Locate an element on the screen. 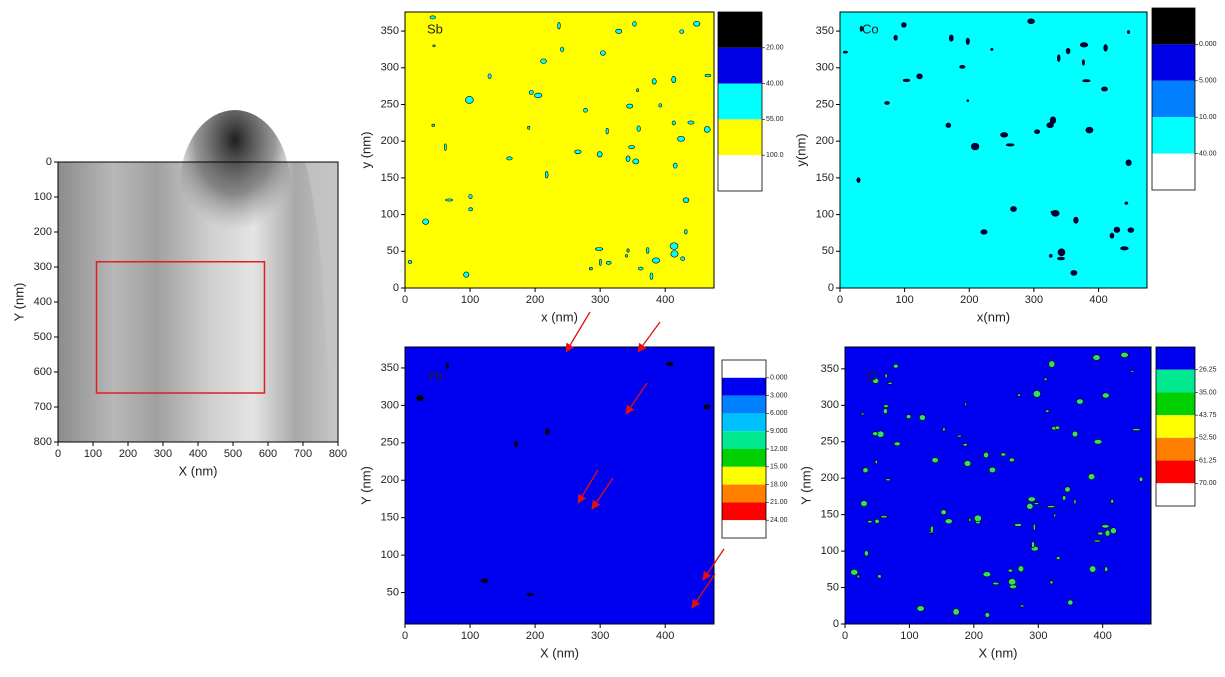 Image resolution: width=1225 pixels, height=677 pixels. x-tick-label: 100 is located at coordinates (909, 636).